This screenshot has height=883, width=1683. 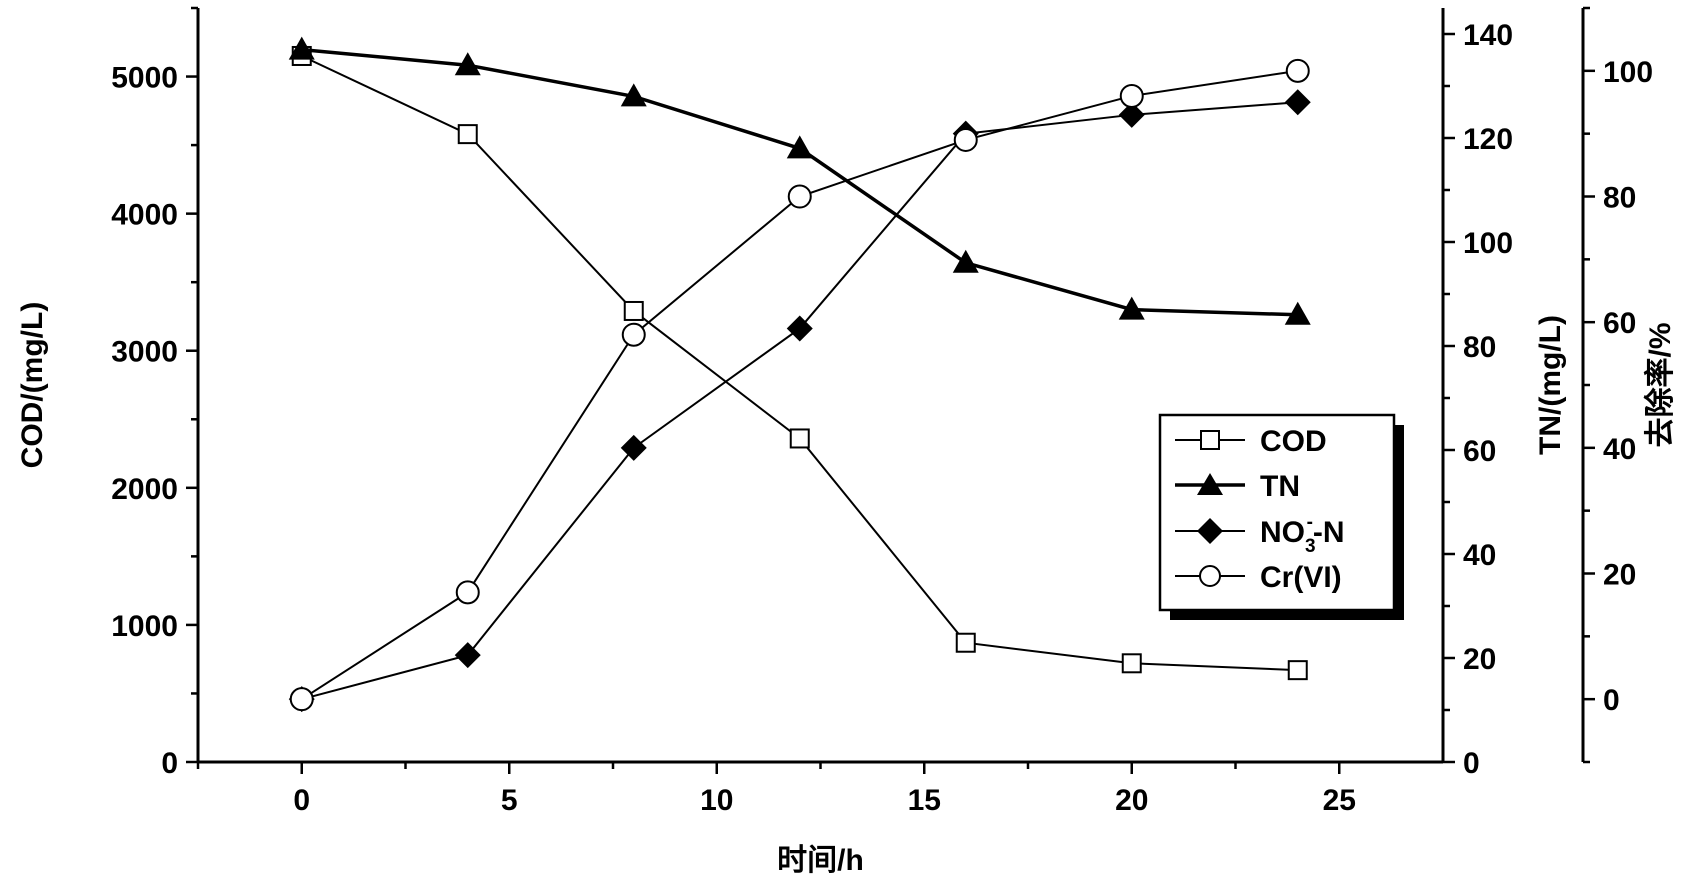 What do you see at coordinates (301, 800) in the screenshot?
I see `x-tick-label: 0` at bounding box center [301, 800].